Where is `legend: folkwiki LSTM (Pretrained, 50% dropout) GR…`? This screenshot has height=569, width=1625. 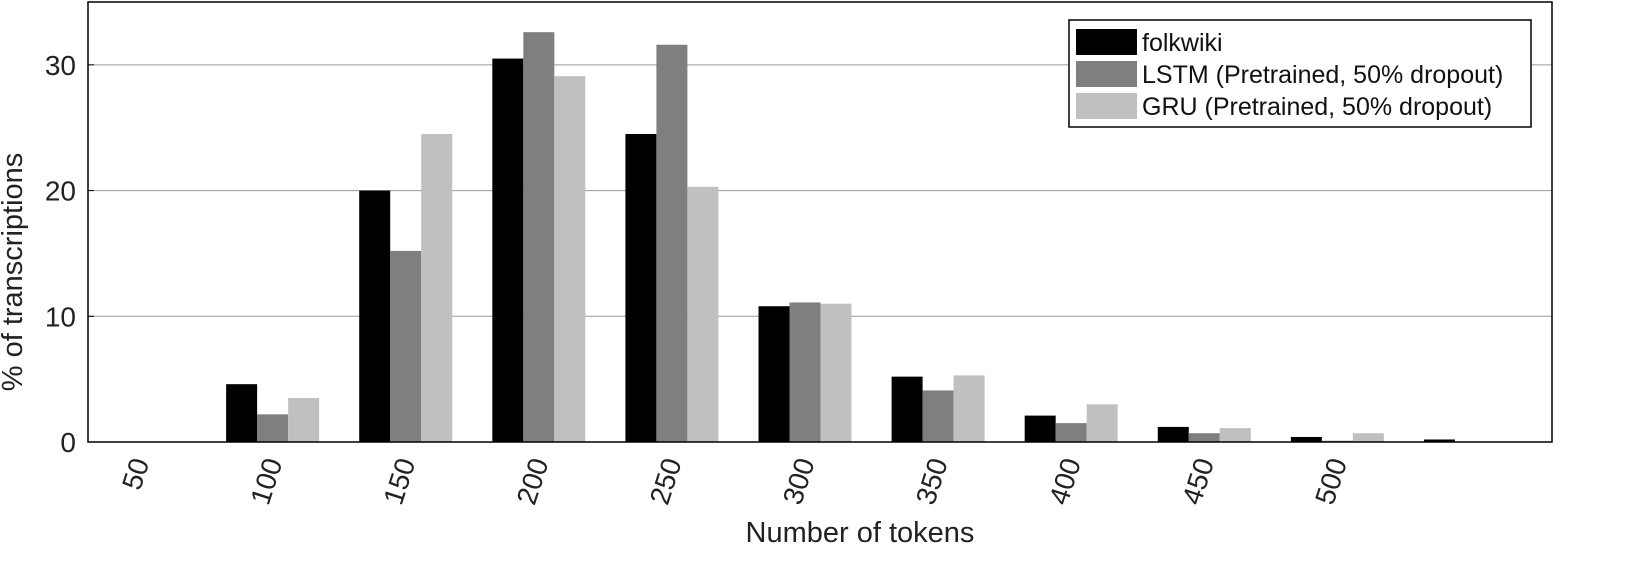
legend: folkwiki LSTM (Pretrained, 50% dropout) GR… is located at coordinates (1300, 73).